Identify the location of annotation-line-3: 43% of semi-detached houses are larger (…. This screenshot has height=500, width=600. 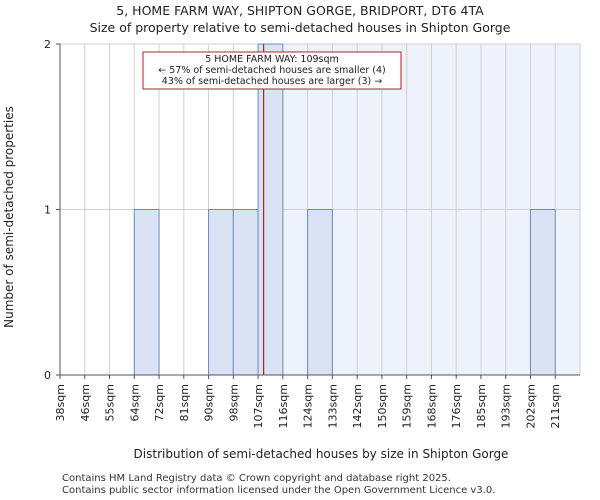
(272, 81).